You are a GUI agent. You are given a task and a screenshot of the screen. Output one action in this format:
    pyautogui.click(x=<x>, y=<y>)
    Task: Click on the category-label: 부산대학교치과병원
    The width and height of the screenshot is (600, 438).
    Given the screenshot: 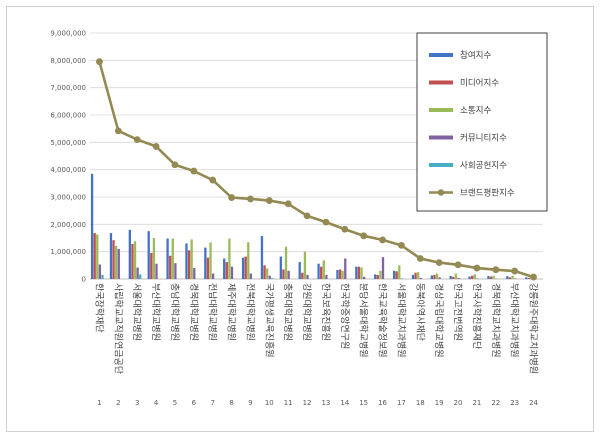 What is the action you would take?
    pyautogui.click(x=515, y=320)
    